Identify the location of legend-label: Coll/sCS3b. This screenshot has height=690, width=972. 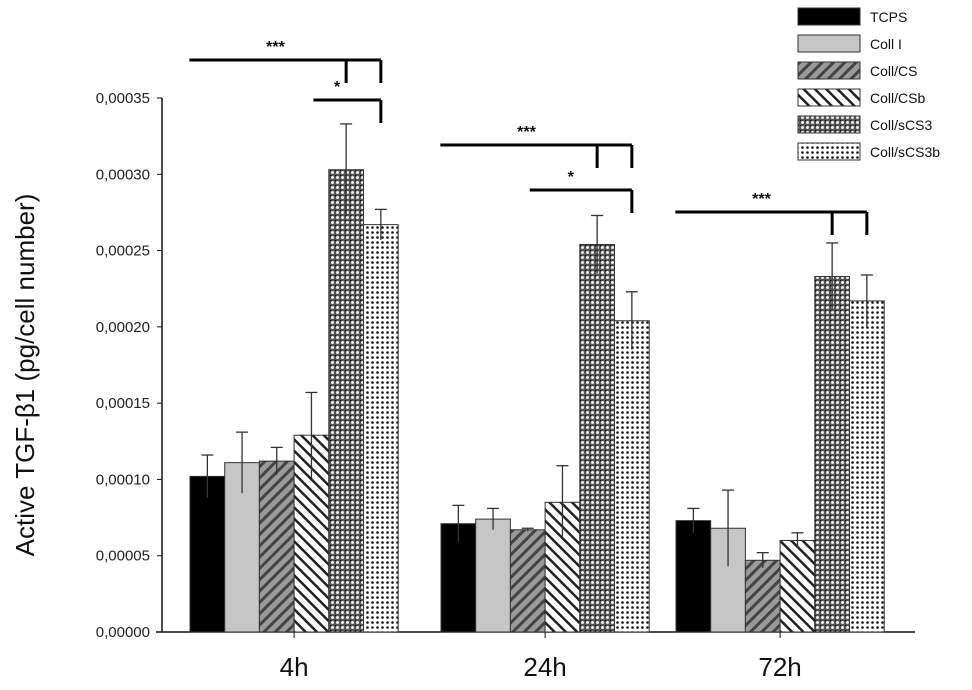
(905, 152).